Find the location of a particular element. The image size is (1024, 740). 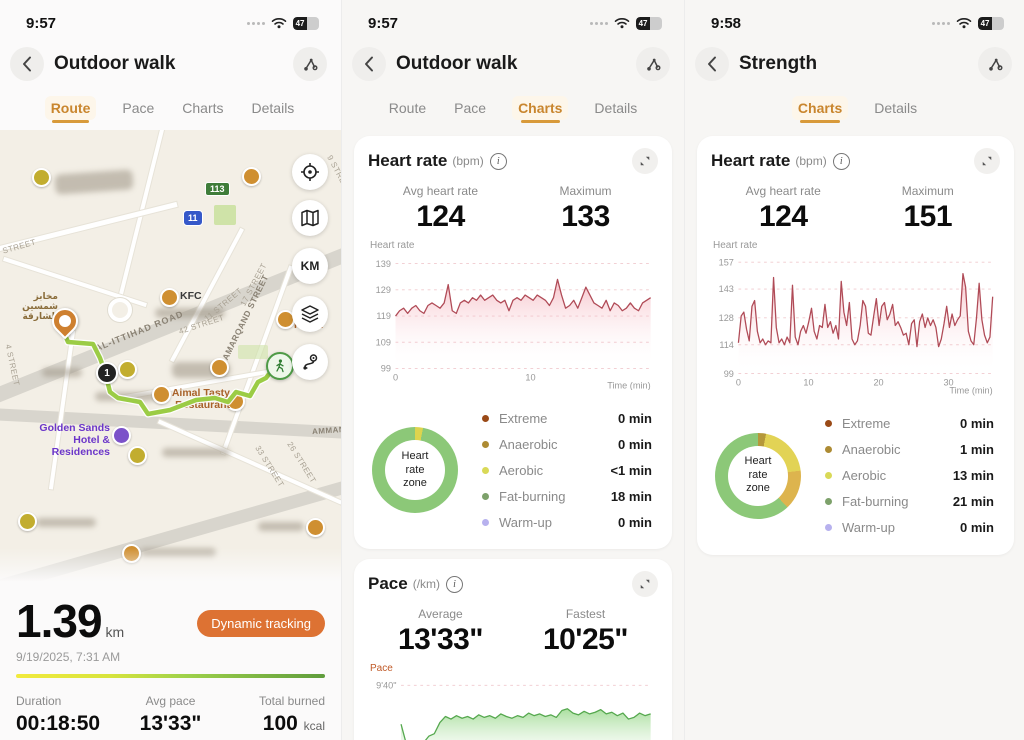

locate-button is located at coordinates (310, 172).